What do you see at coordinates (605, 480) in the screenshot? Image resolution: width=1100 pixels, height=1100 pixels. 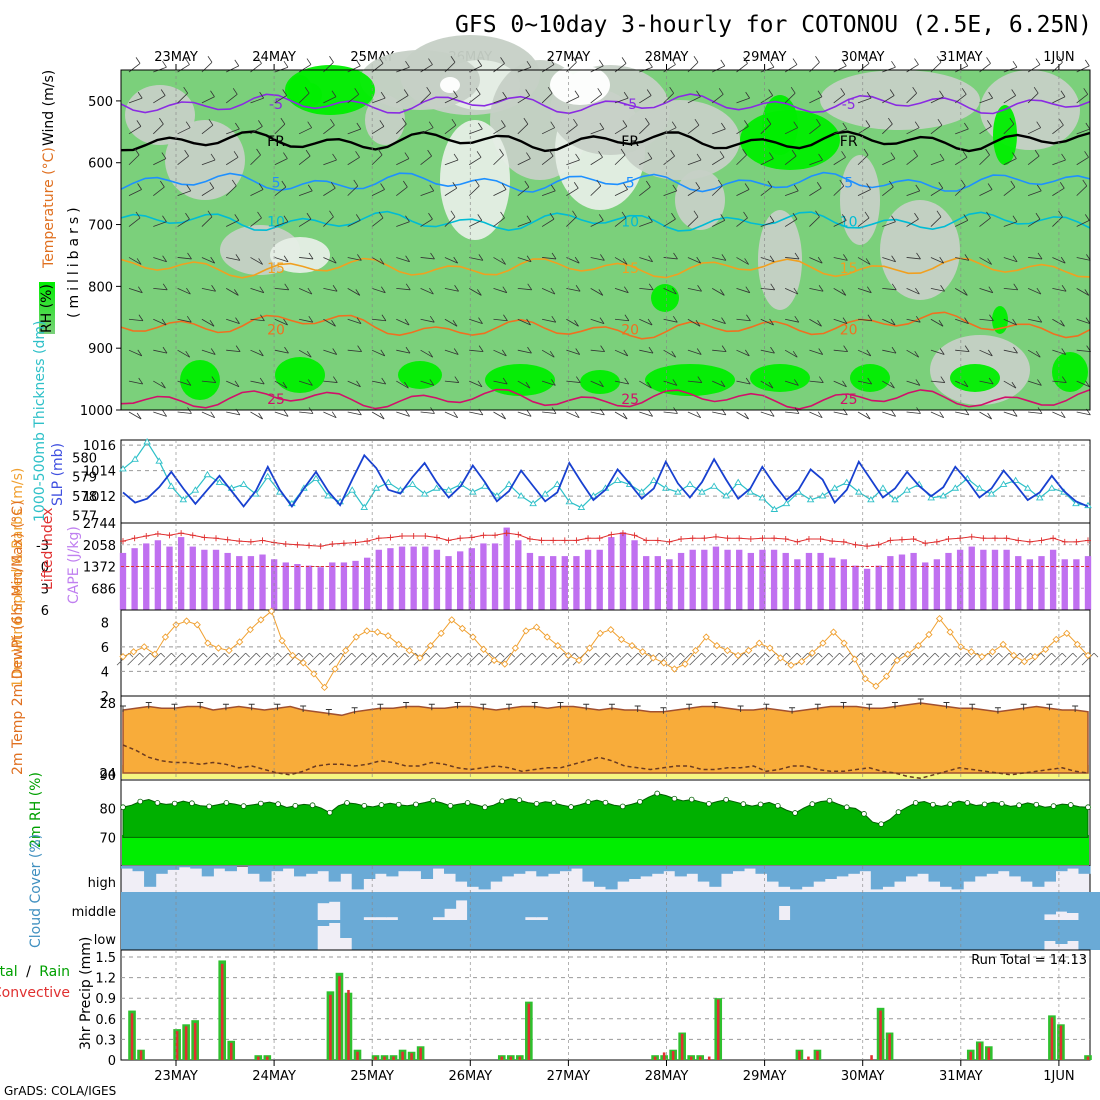 I see `slp-line` at bounding box center [605, 480].